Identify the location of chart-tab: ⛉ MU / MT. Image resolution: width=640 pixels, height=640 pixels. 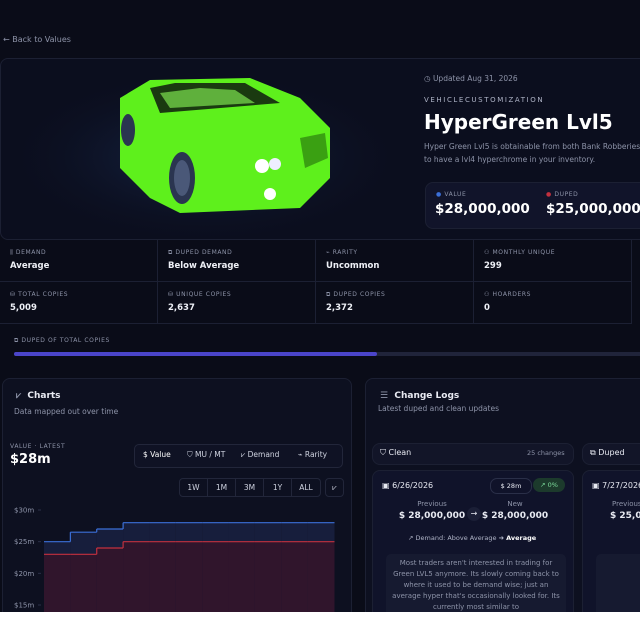
(206, 454).